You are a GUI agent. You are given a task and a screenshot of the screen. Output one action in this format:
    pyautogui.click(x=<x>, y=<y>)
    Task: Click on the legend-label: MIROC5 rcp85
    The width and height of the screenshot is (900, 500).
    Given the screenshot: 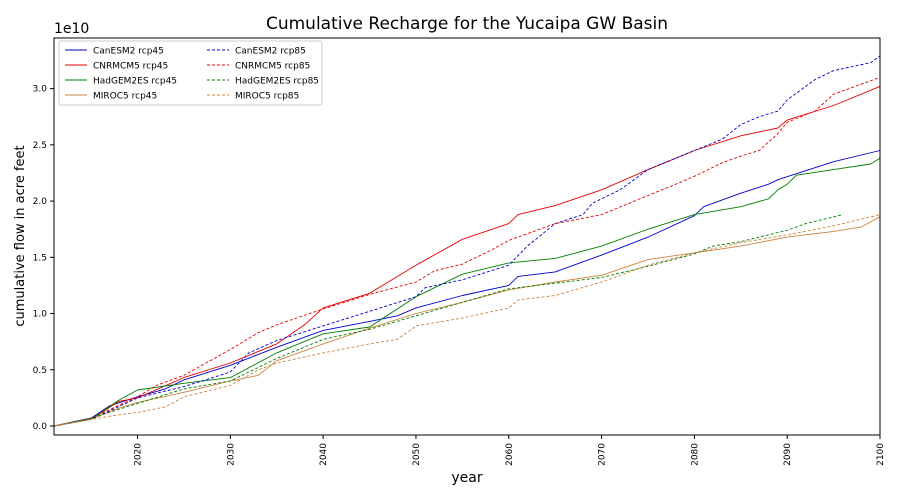 What is the action you would take?
    pyautogui.click(x=267, y=97)
    